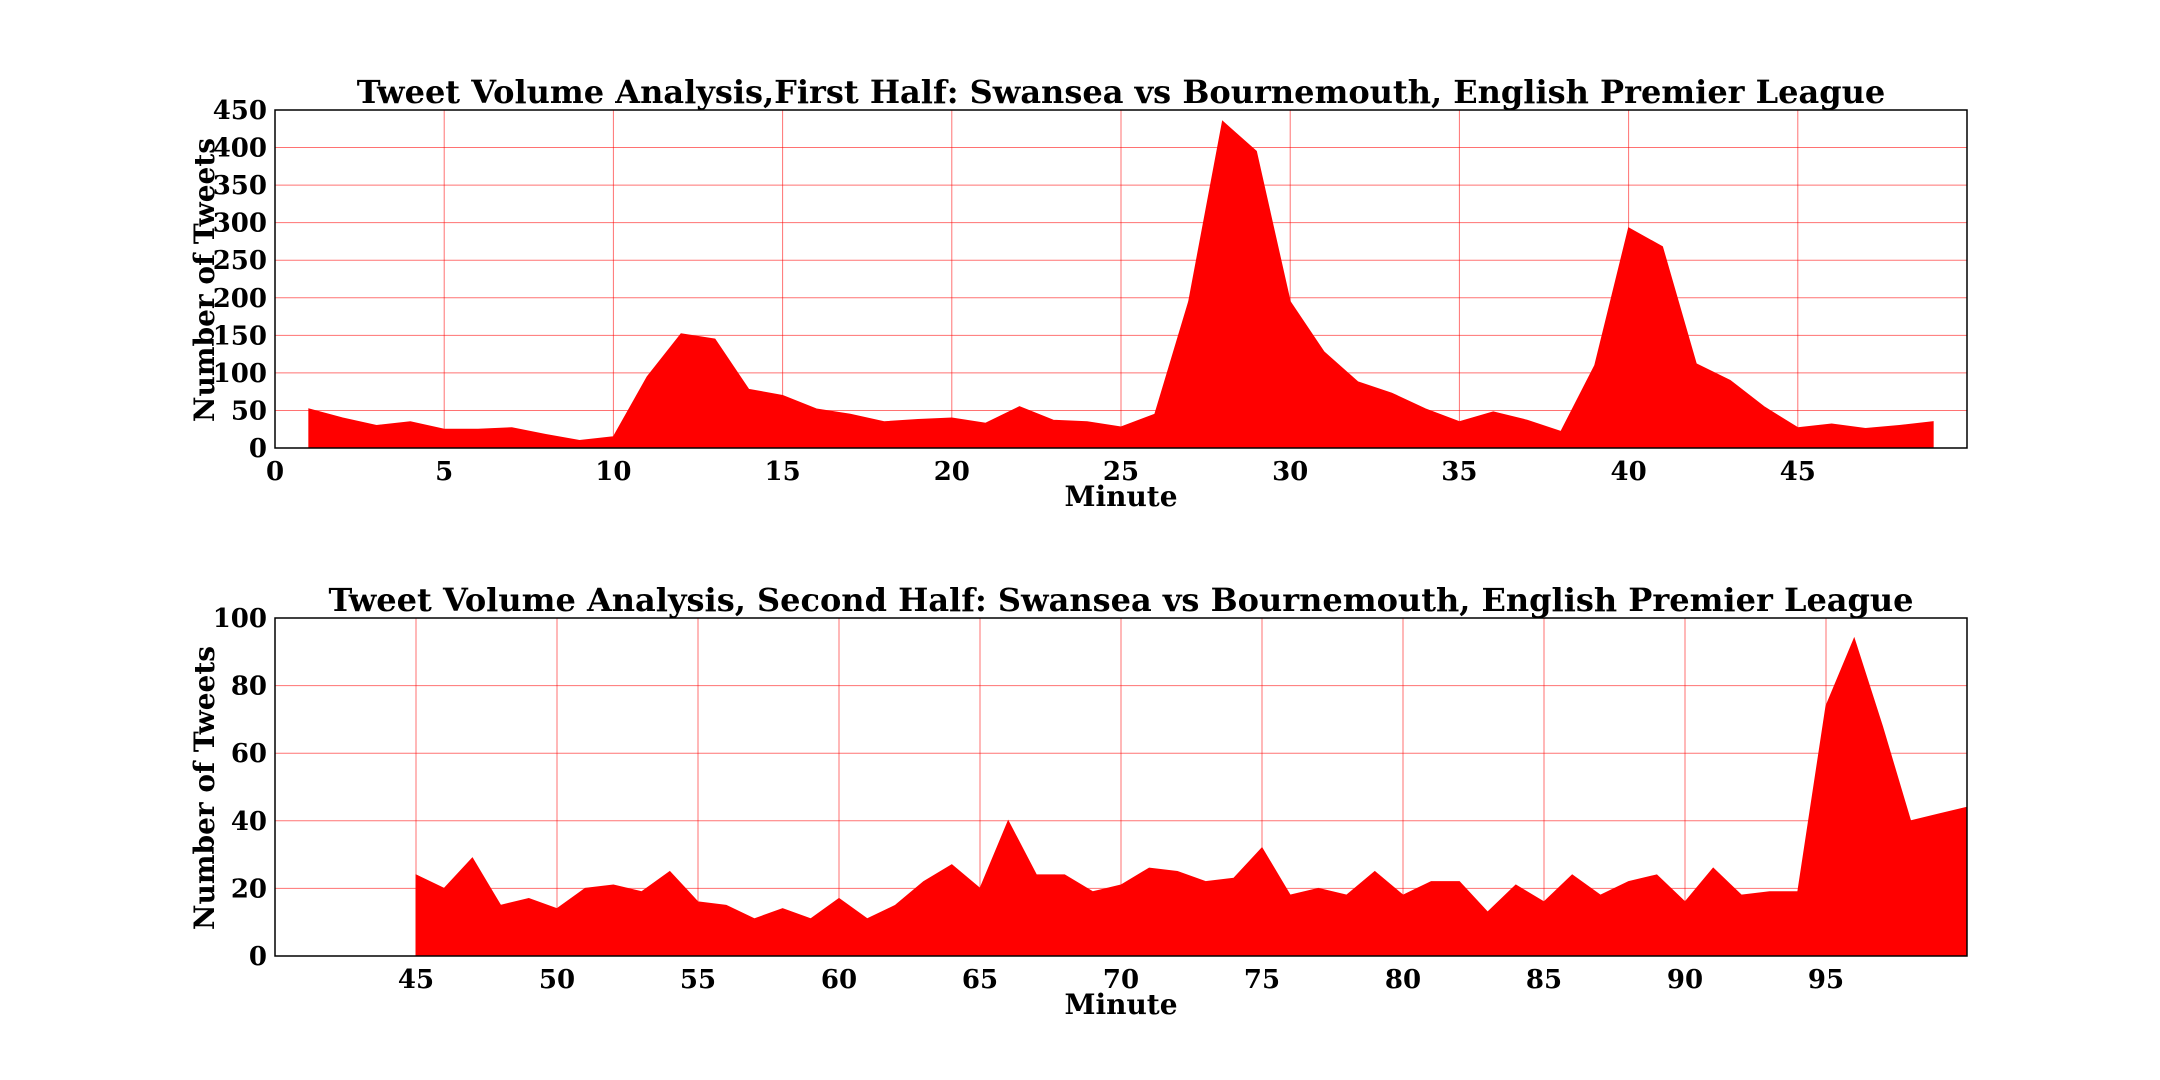 The width and height of the screenshot is (2160, 1080). What do you see at coordinates (839, 980) in the screenshot?
I see `x-tick-label: 60` at bounding box center [839, 980].